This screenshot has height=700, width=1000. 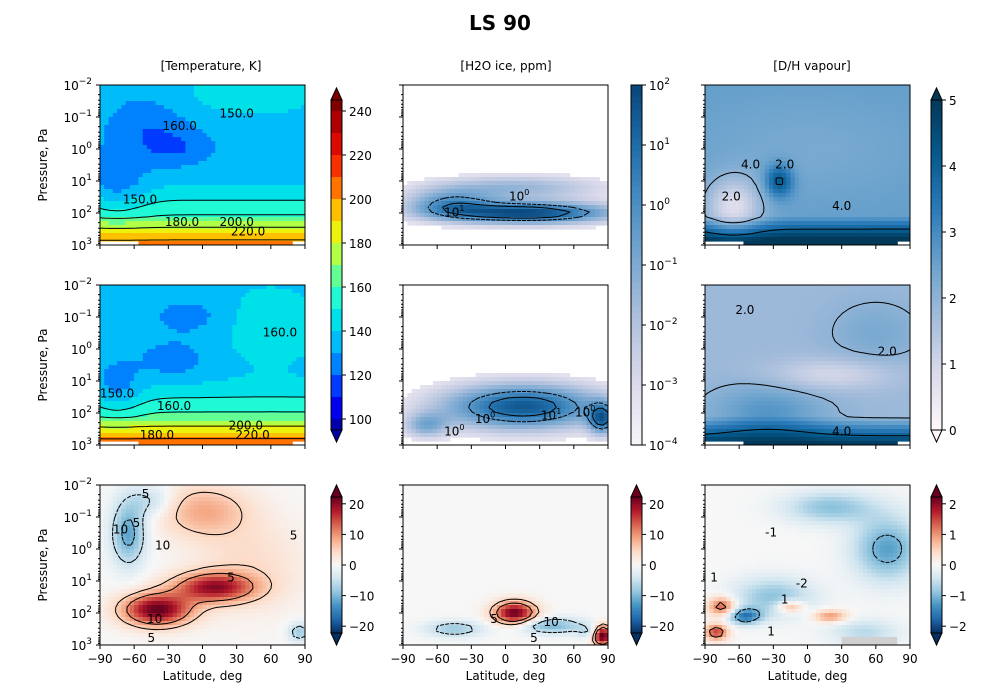 What do you see at coordinates (875, 659) in the screenshot?
I see `x-tick-label: 60` at bounding box center [875, 659].